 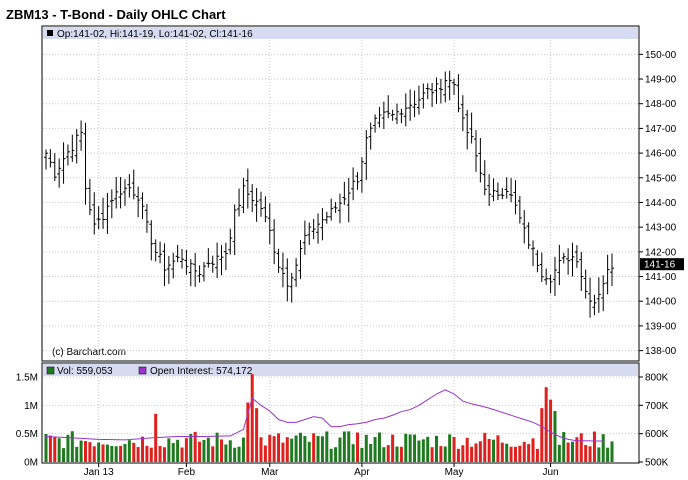 I want to click on last-price-box, so click(x=662, y=264).